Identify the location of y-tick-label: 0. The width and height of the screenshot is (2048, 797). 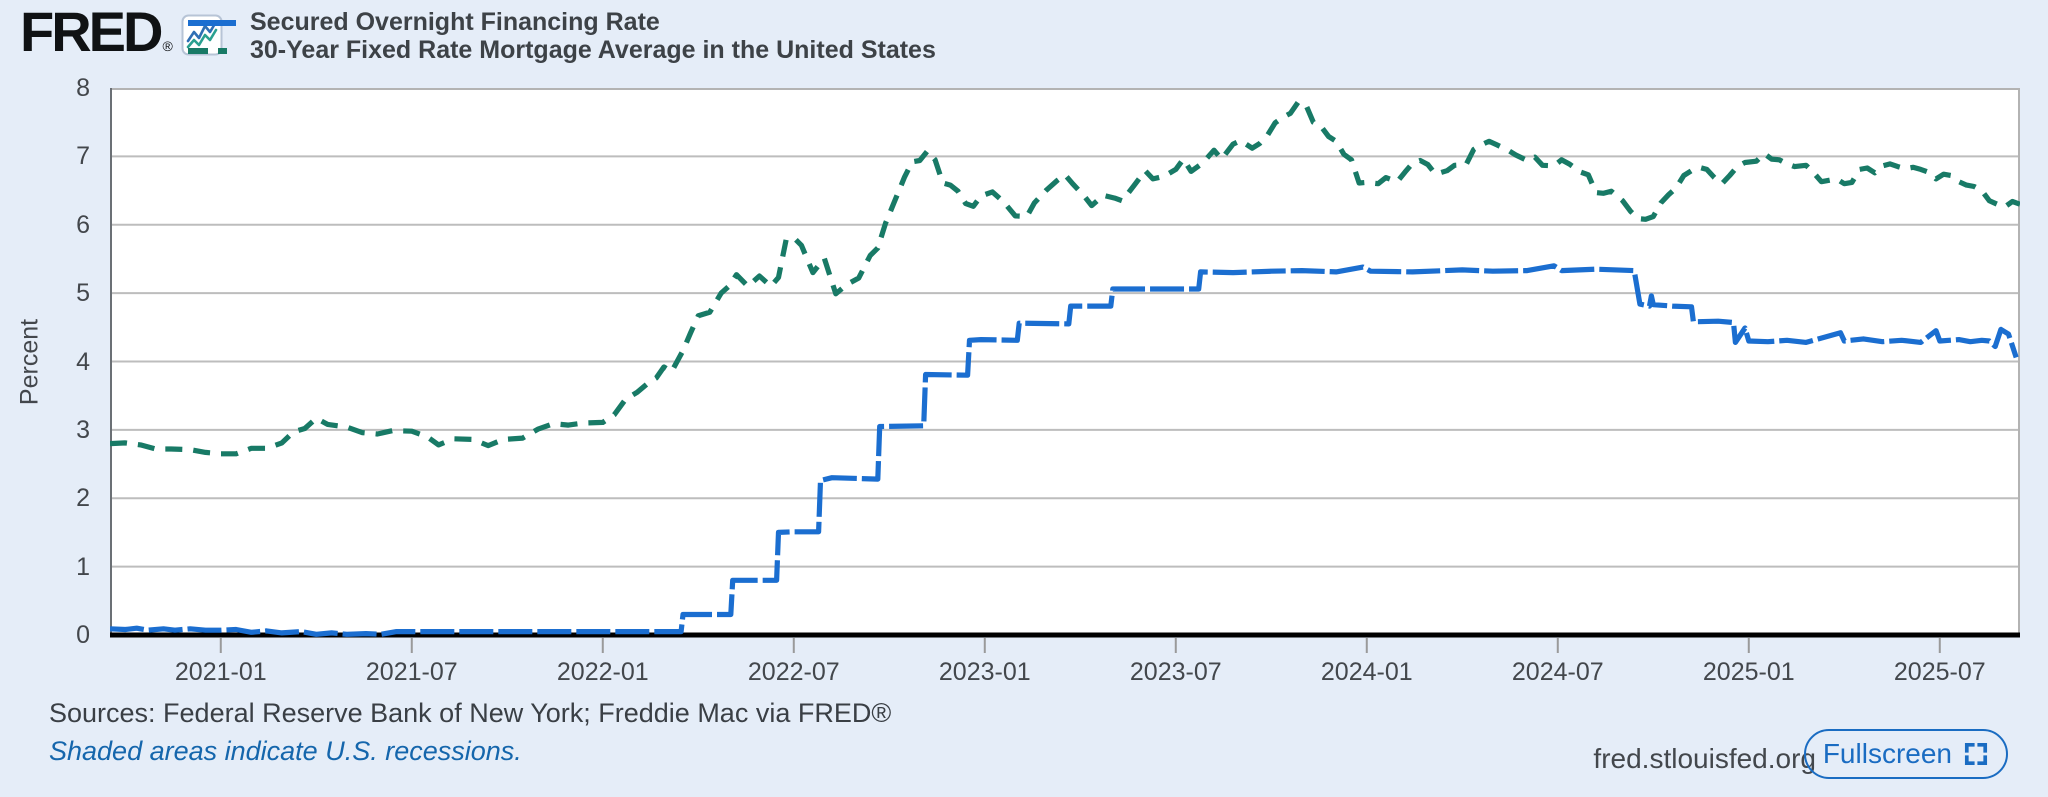
(83, 635).